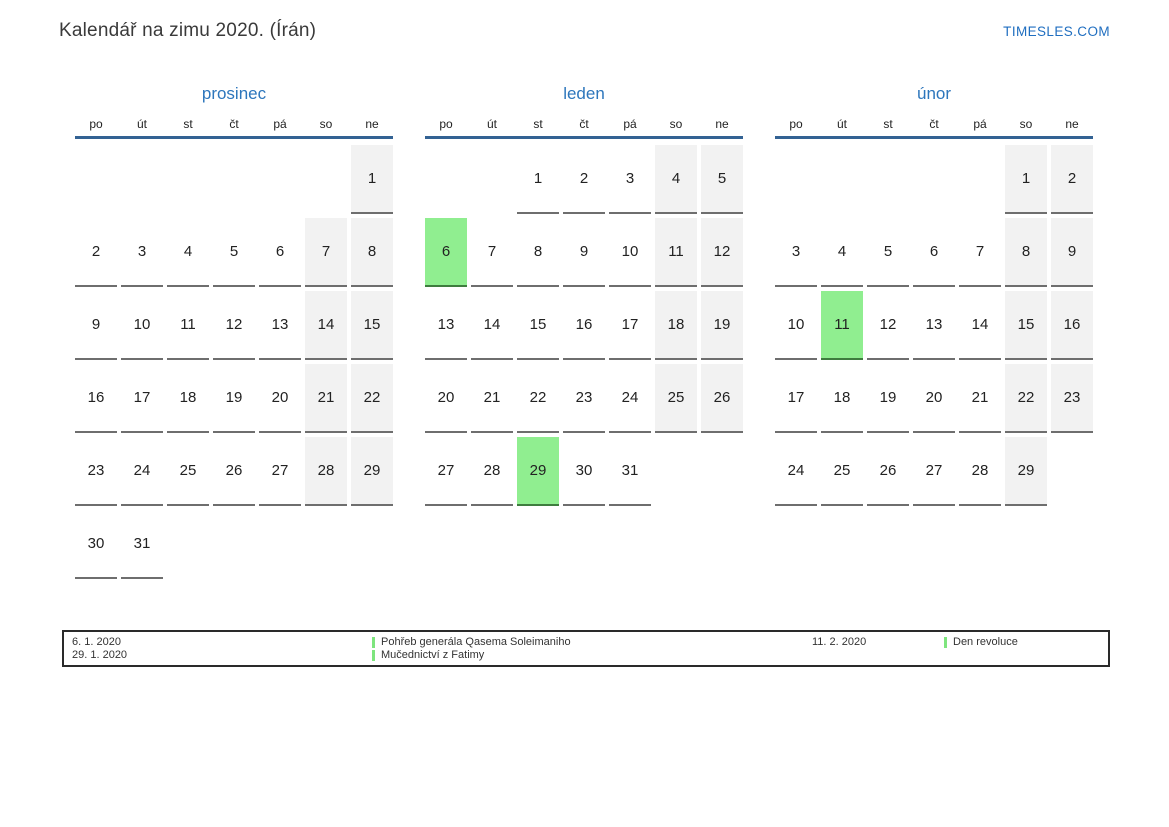 This screenshot has height=827, width=1169. What do you see at coordinates (188, 252) in the screenshot?
I see `day-cell-dec-4: 4` at bounding box center [188, 252].